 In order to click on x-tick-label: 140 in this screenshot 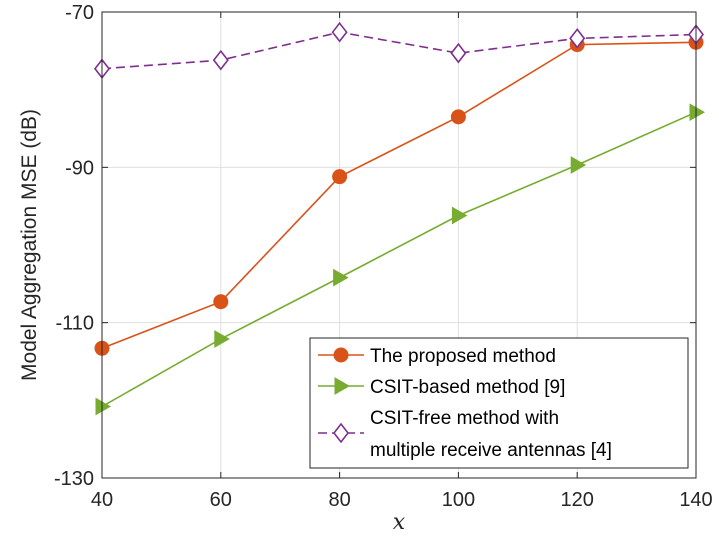, I will do `click(695, 500)`.